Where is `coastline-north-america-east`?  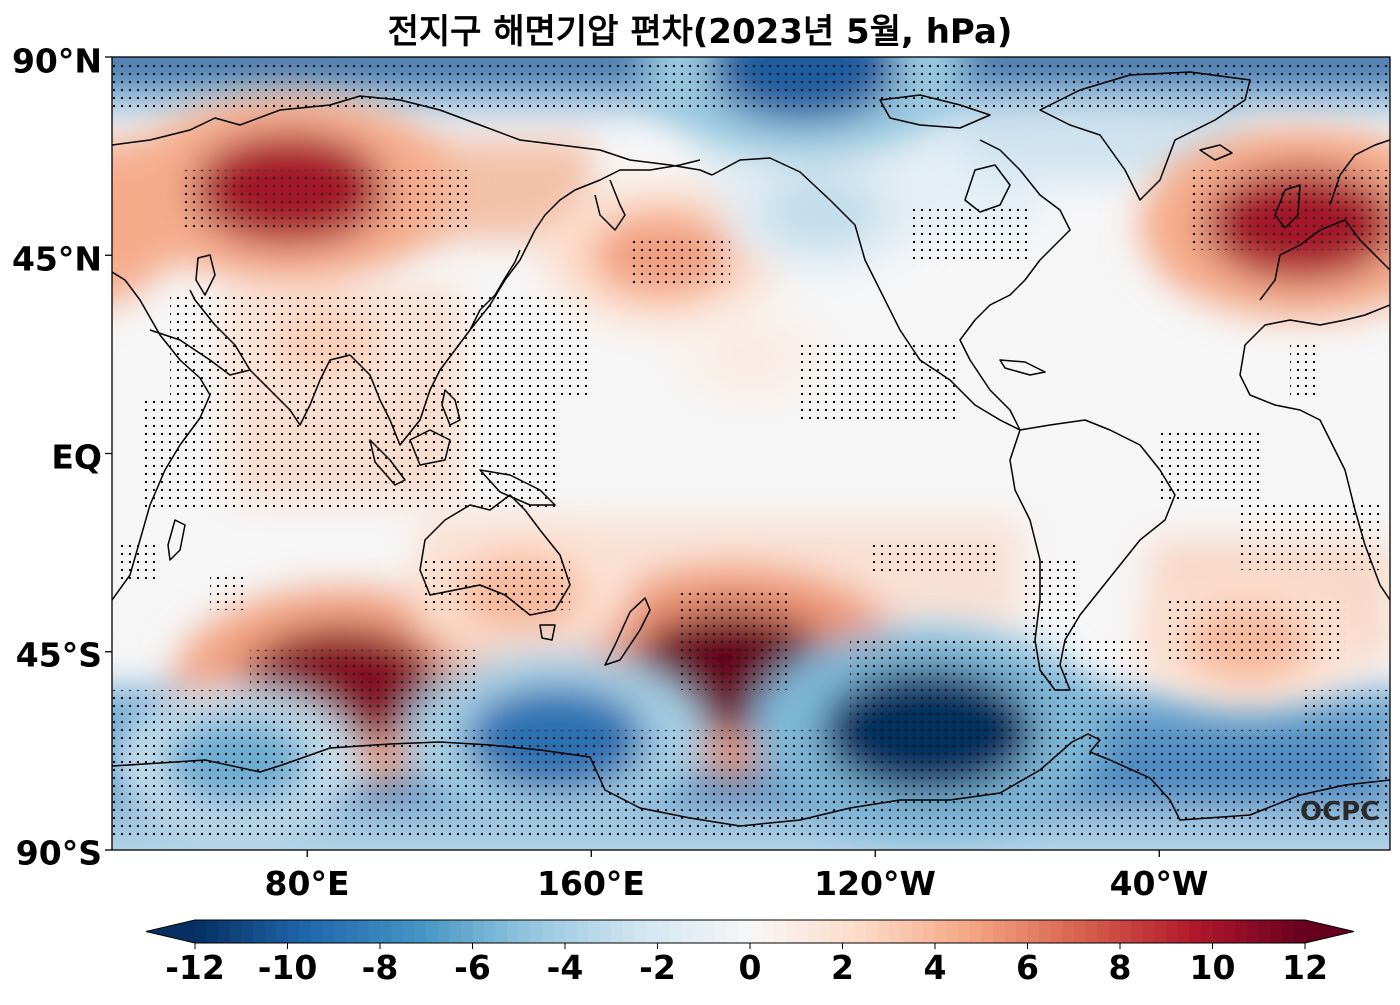
coastline-north-america-east is located at coordinates (1015, 285).